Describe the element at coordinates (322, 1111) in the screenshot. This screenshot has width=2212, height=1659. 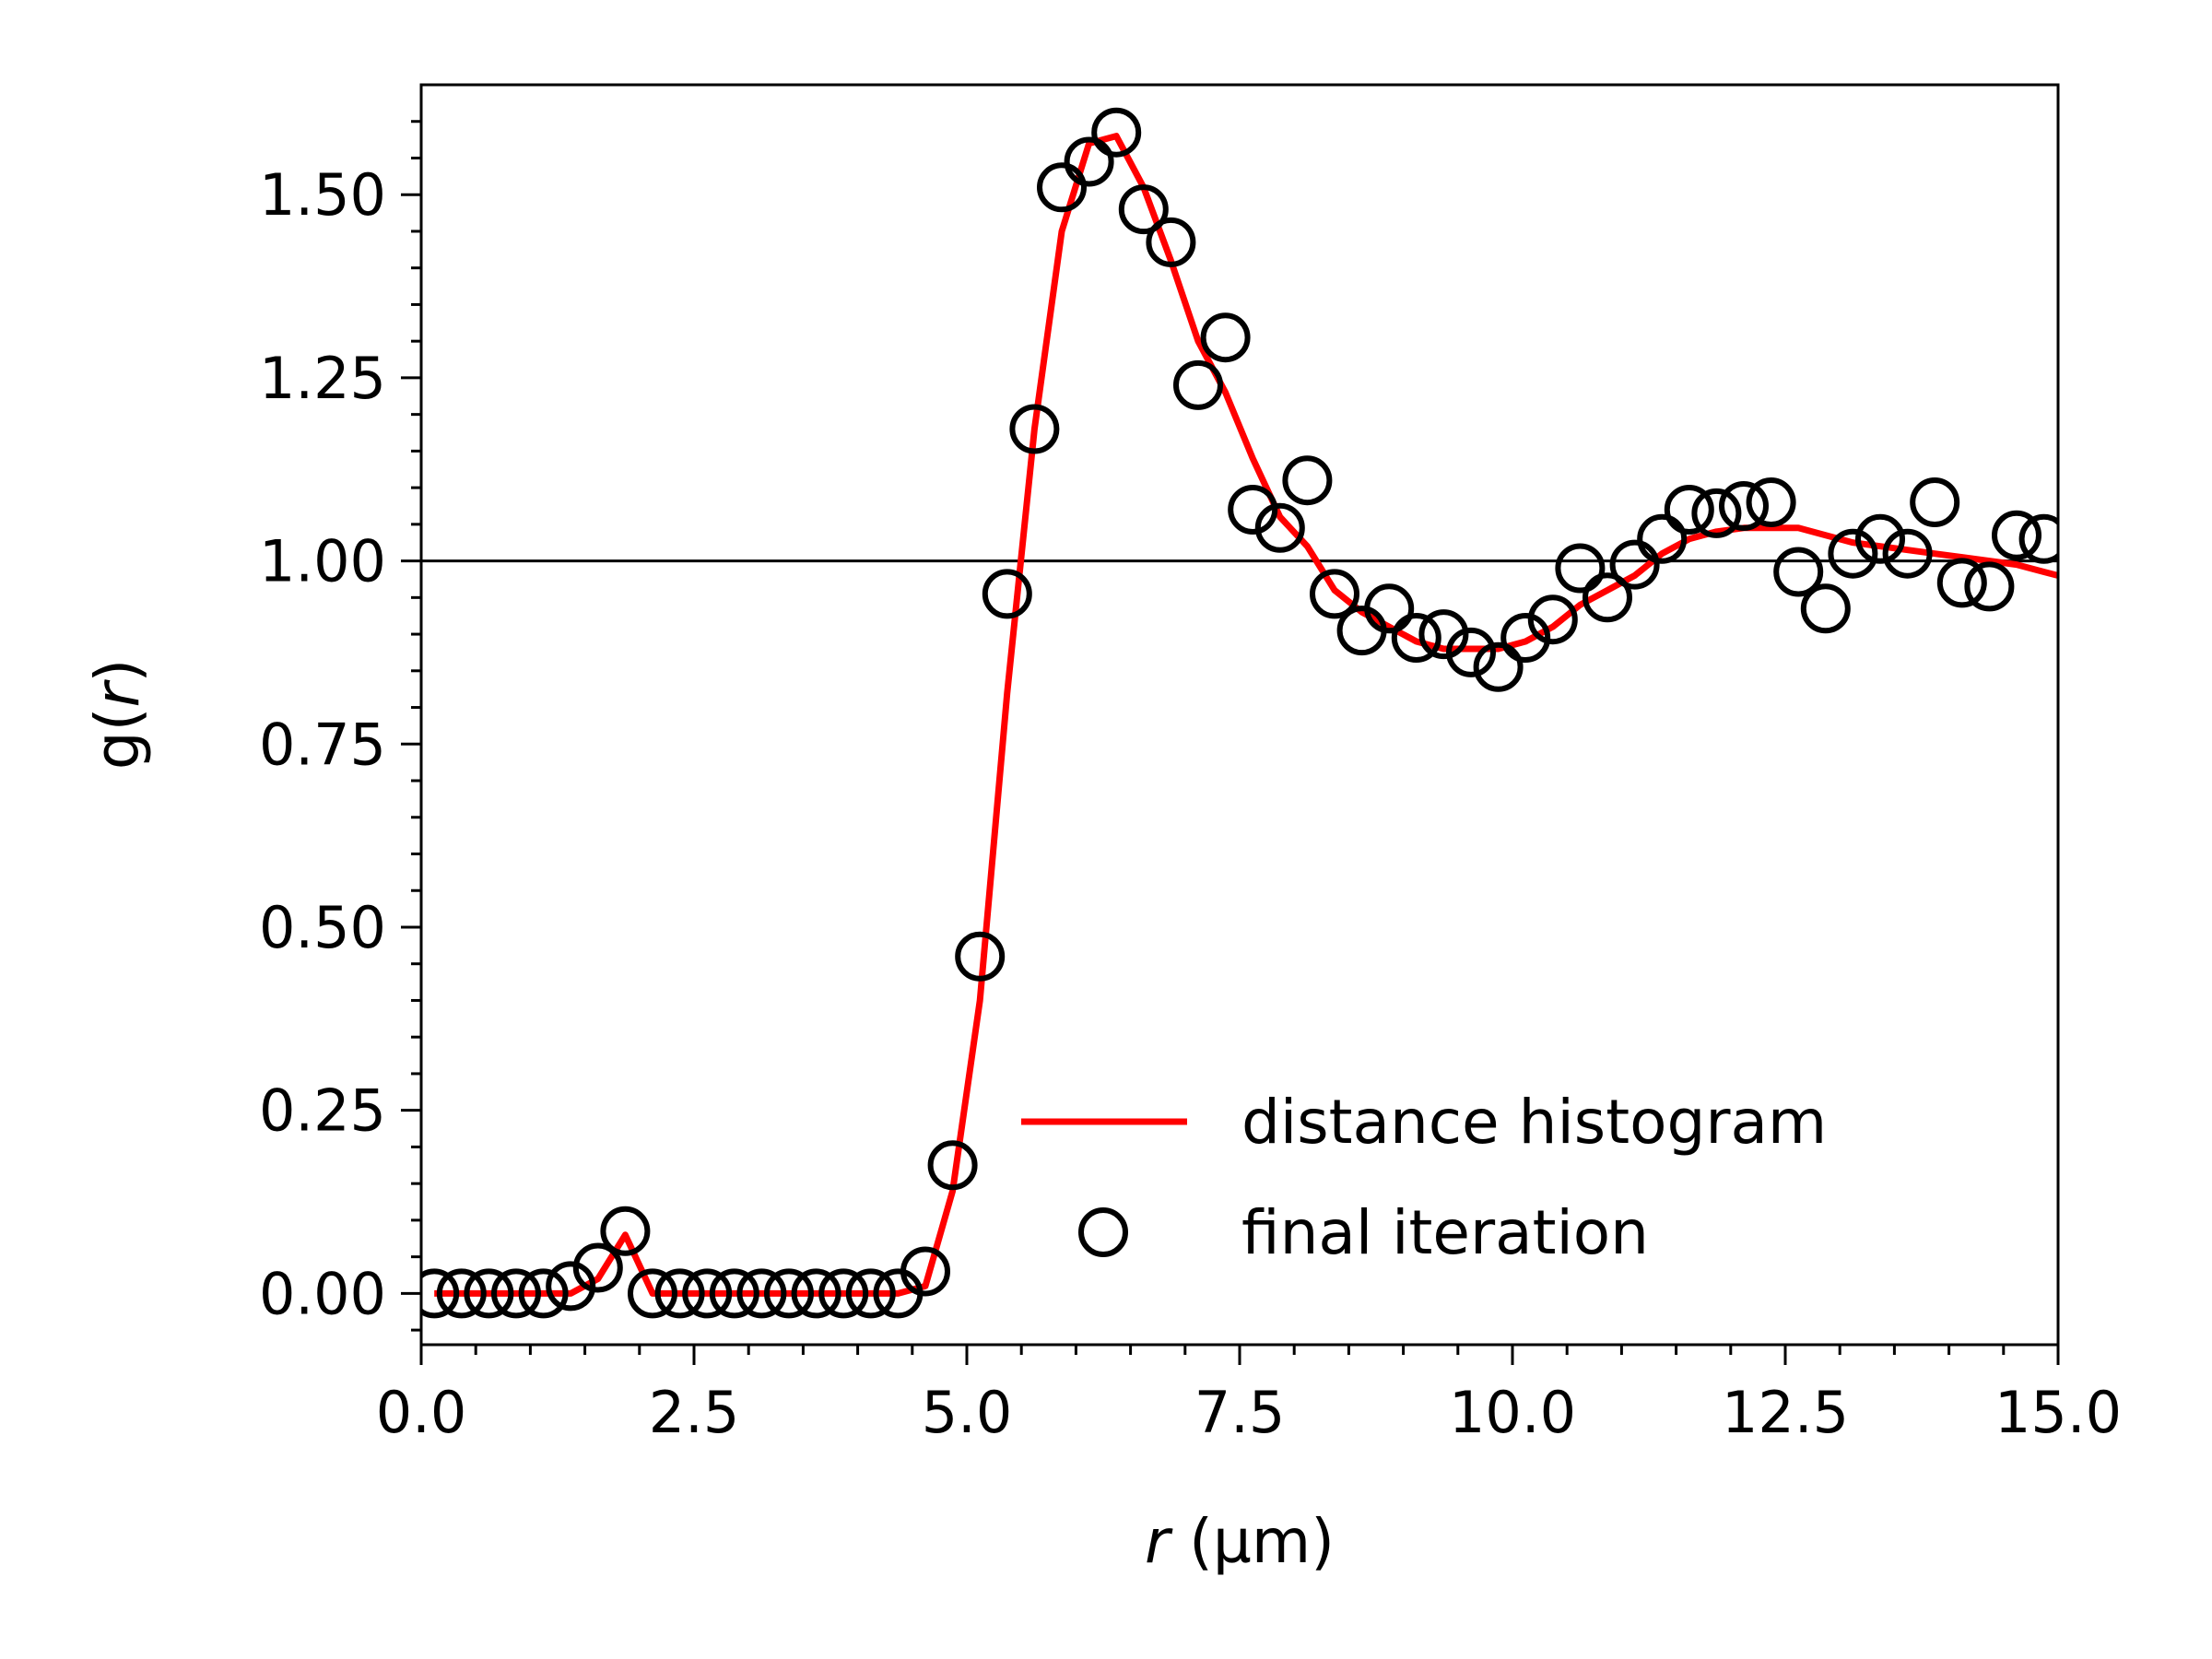
I see `y-tick-label: 0.25` at that location.